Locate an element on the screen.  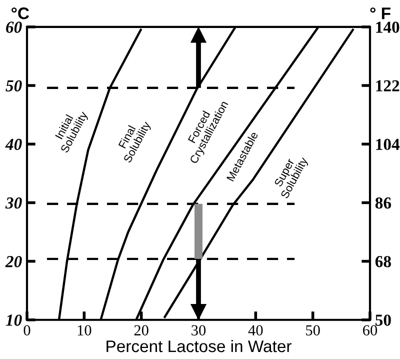
x-tick-label: 50 is located at coordinates (313, 330).